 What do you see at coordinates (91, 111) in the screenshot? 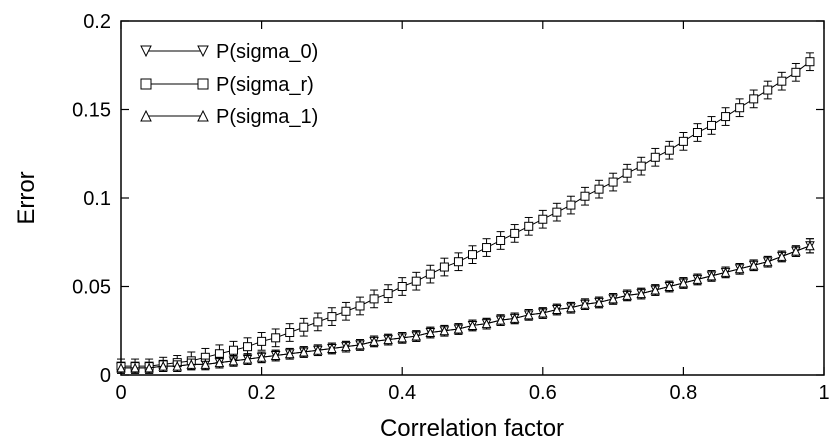
I see `y-tick-label: 0.15` at bounding box center [91, 111].